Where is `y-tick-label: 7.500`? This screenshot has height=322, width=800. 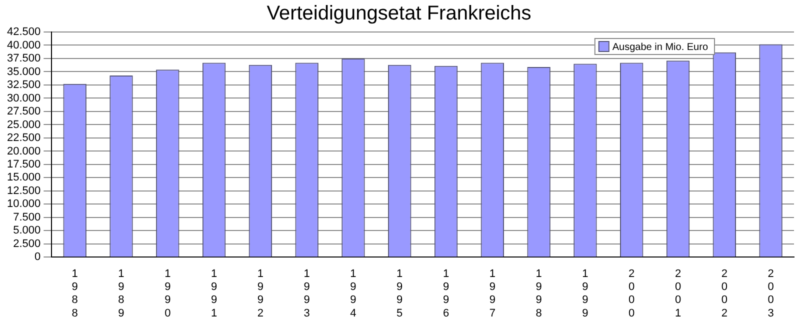
y-tick-label: 7.500 is located at coordinates (27, 217).